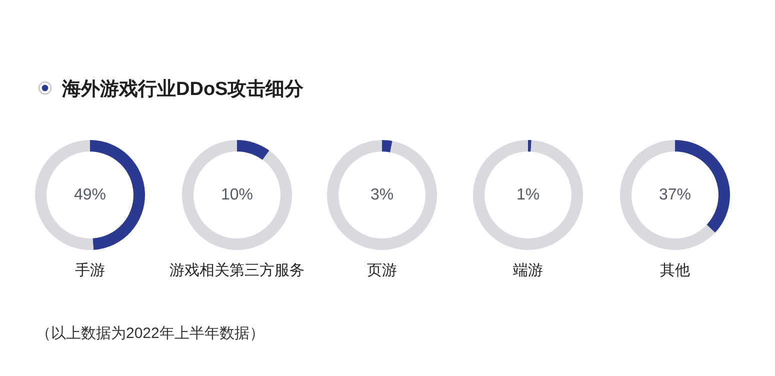 The image size is (775, 376). Describe the element at coordinates (90, 270) in the screenshot. I see `text: 手游` at that location.